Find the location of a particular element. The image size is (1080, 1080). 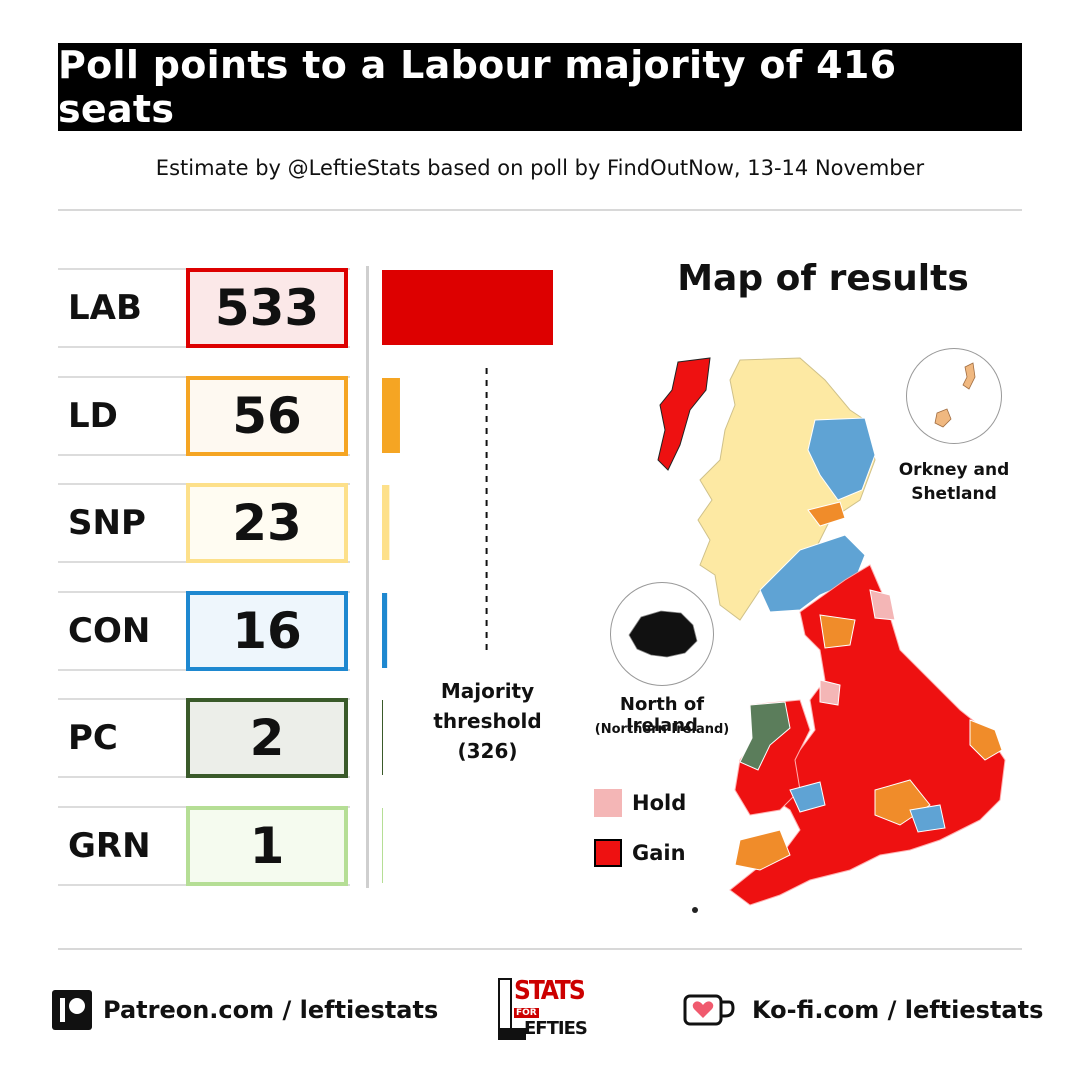

logo-lefties-text: EFTIES is located at coordinates (556, 1028).